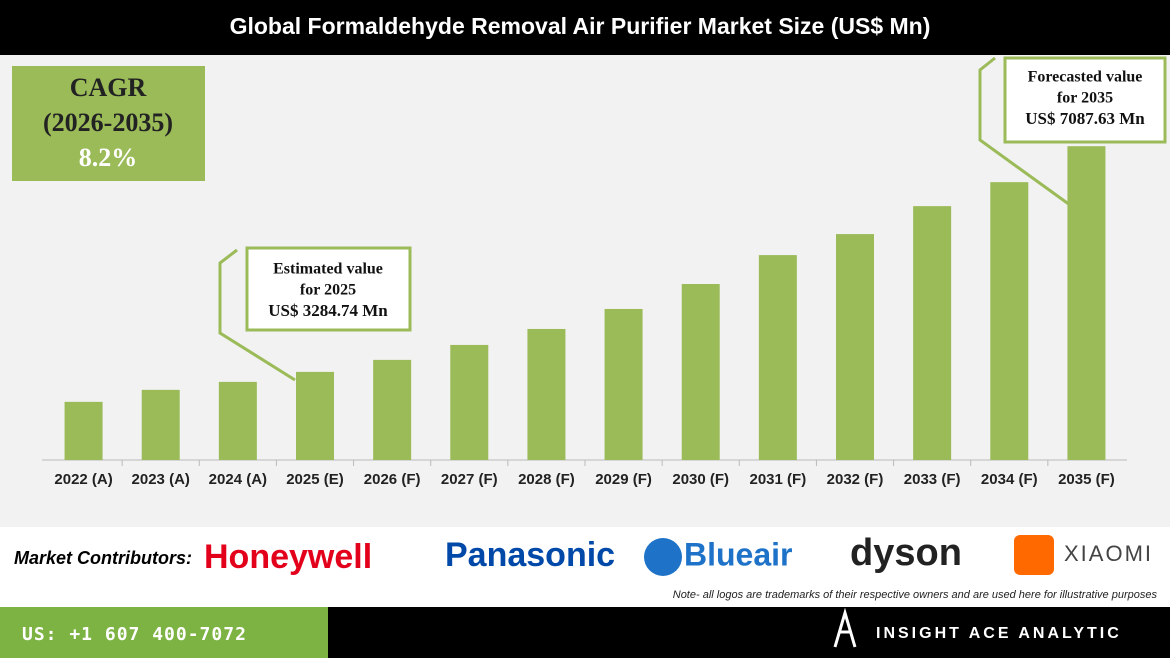 The image size is (1170, 658). Describe the element at coordinates (134, 634) in the screenshot. I see `phone: US: +1 607 400-7072` at that location.